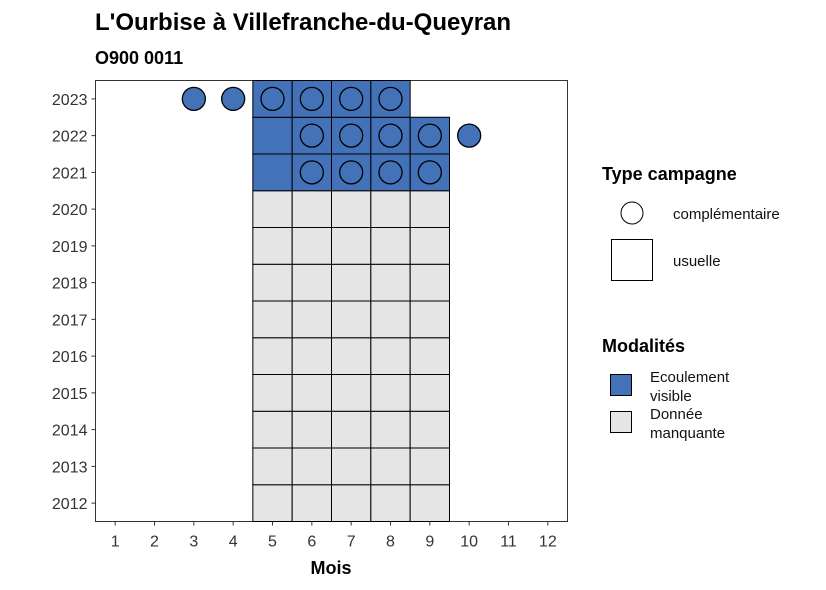 The height and width of the screenshot is (590, 826). Describe the element at coordinates (70, 320) in the screenshot. I see `y-tick-label-2017: 2017` at that location.